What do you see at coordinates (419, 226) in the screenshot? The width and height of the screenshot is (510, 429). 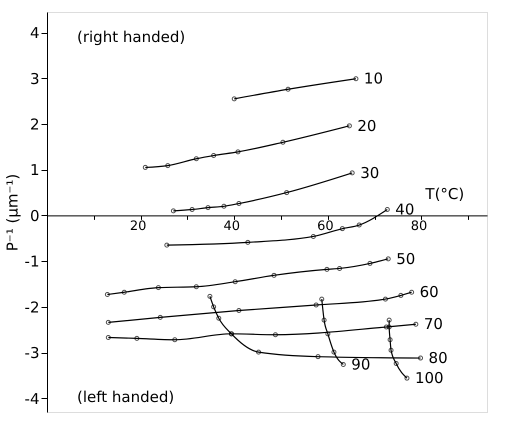 I see `x-tick-label: 80` at bounding box center [419, 226].